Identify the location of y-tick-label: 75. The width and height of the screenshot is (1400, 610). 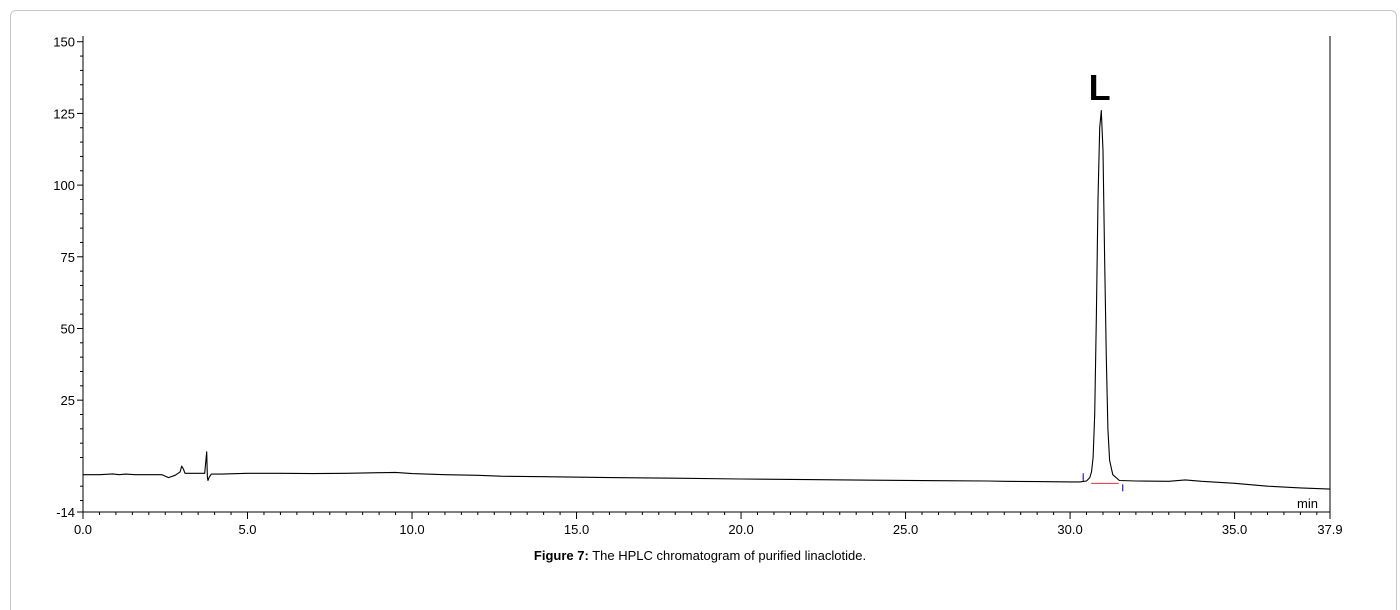
(68, 257).